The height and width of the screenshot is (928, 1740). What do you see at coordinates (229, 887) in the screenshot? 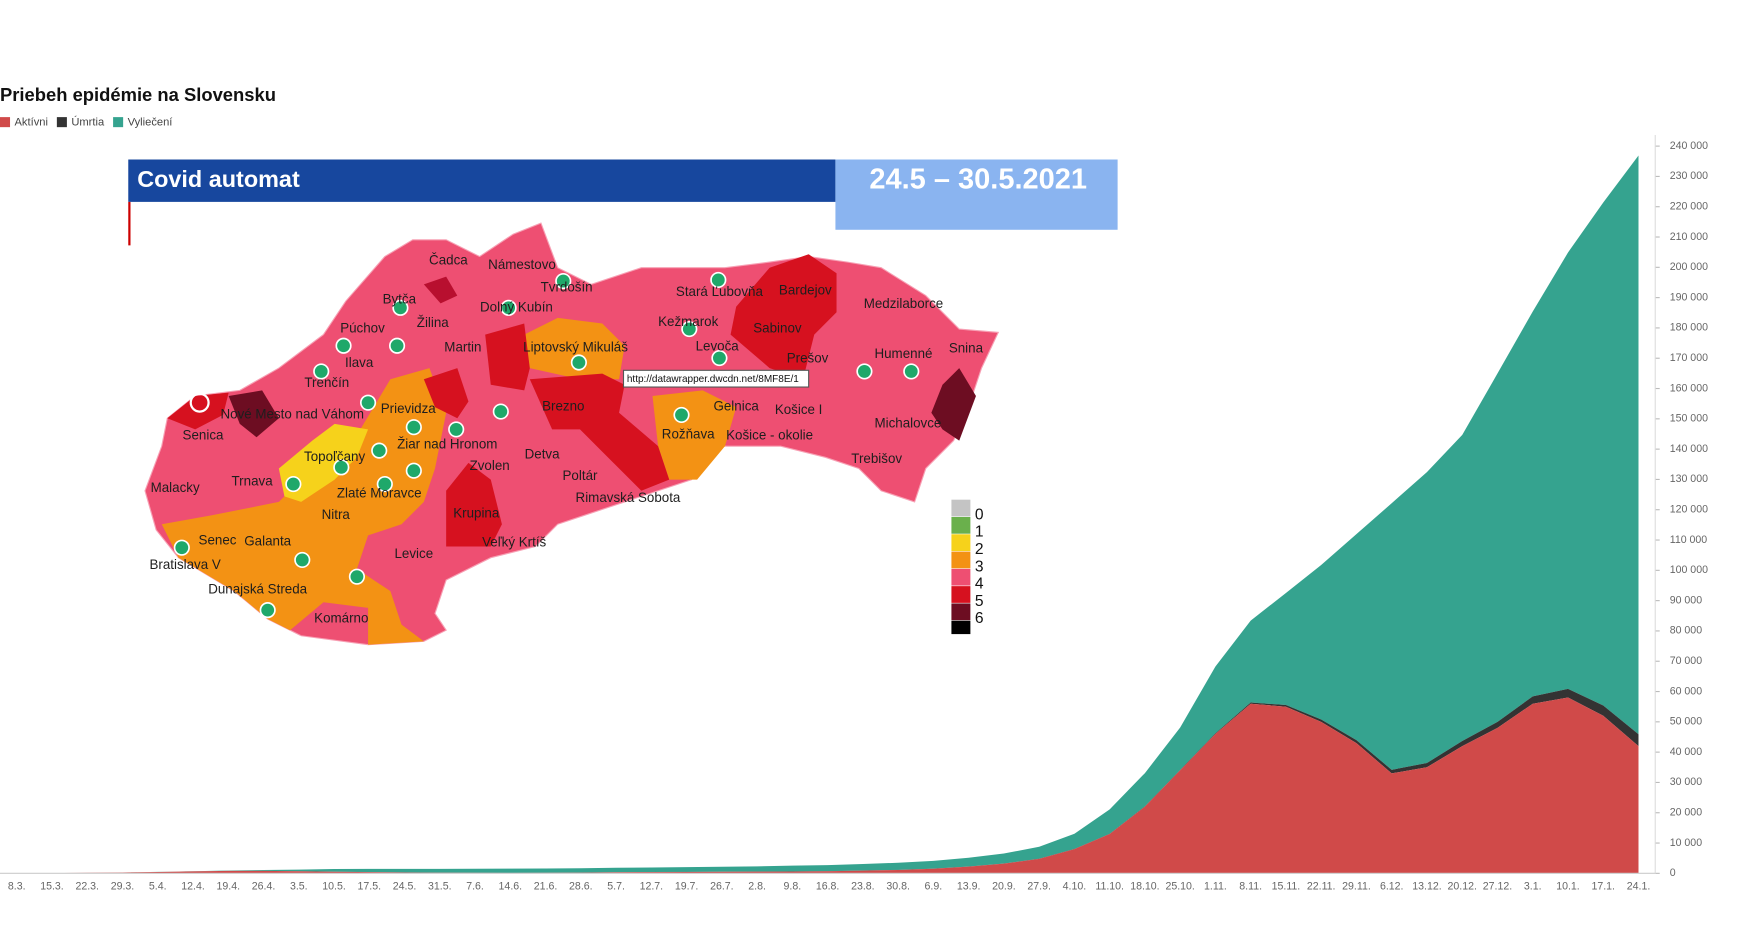
I see `x-tick-label: 19.4.` at bounding box center [229, 887].